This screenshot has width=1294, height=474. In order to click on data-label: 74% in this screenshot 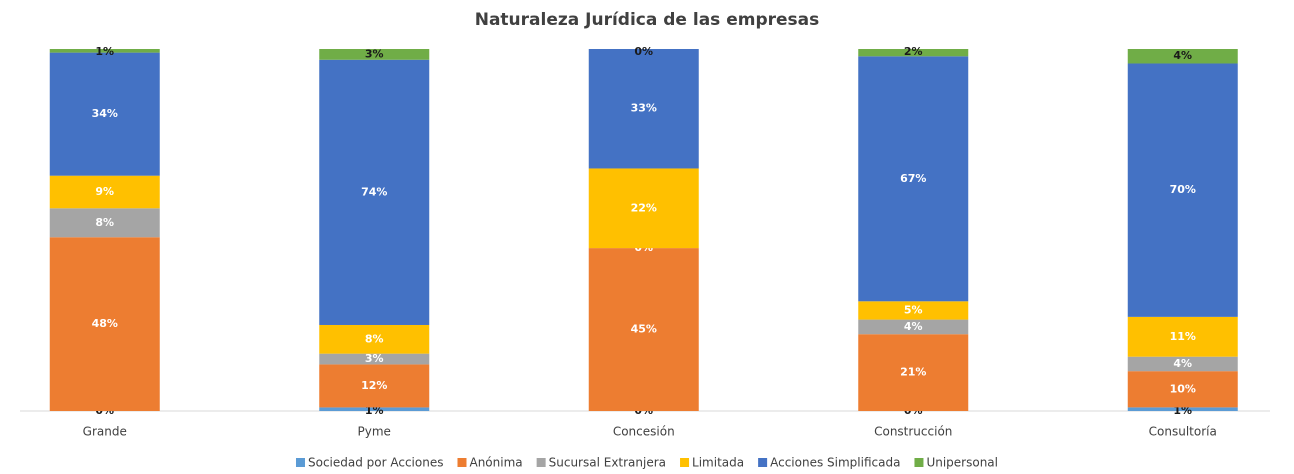, I will do `click(374, 191)`.